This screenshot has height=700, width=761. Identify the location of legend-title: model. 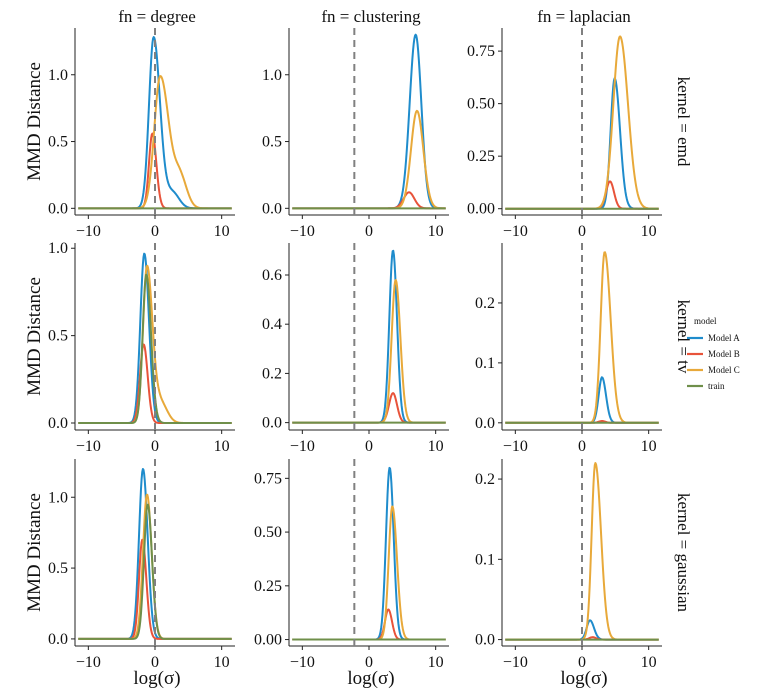
(705, 321).